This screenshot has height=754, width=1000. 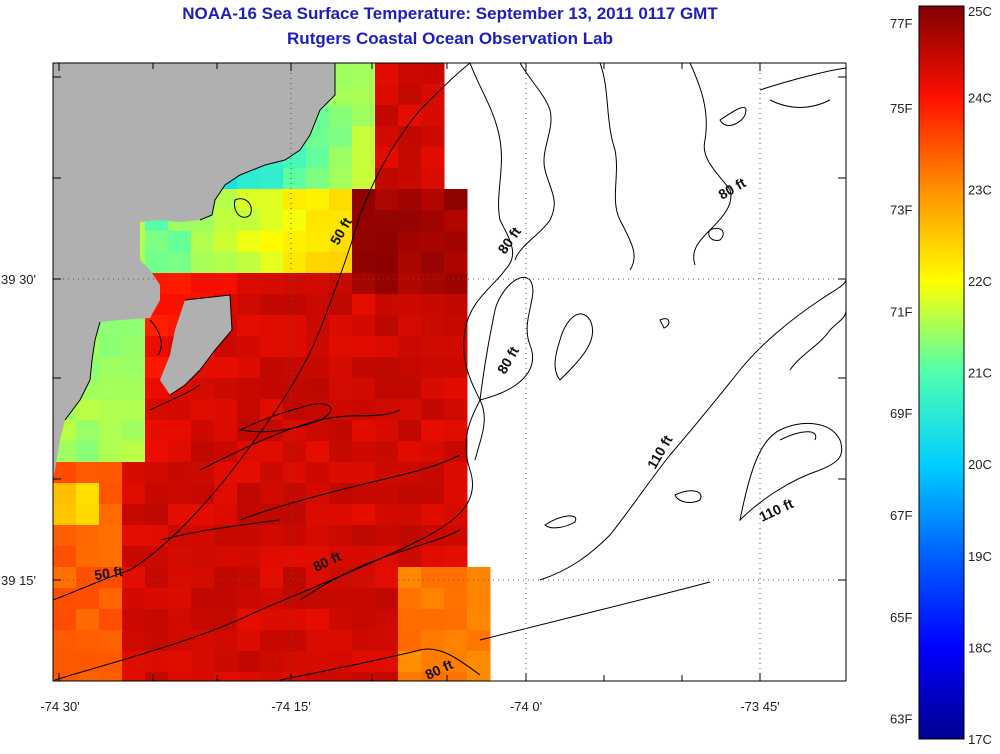 I want to click on map-subtitle: Rutgers Coastal Ocean Observation Lab, so click(x=450, y=38).